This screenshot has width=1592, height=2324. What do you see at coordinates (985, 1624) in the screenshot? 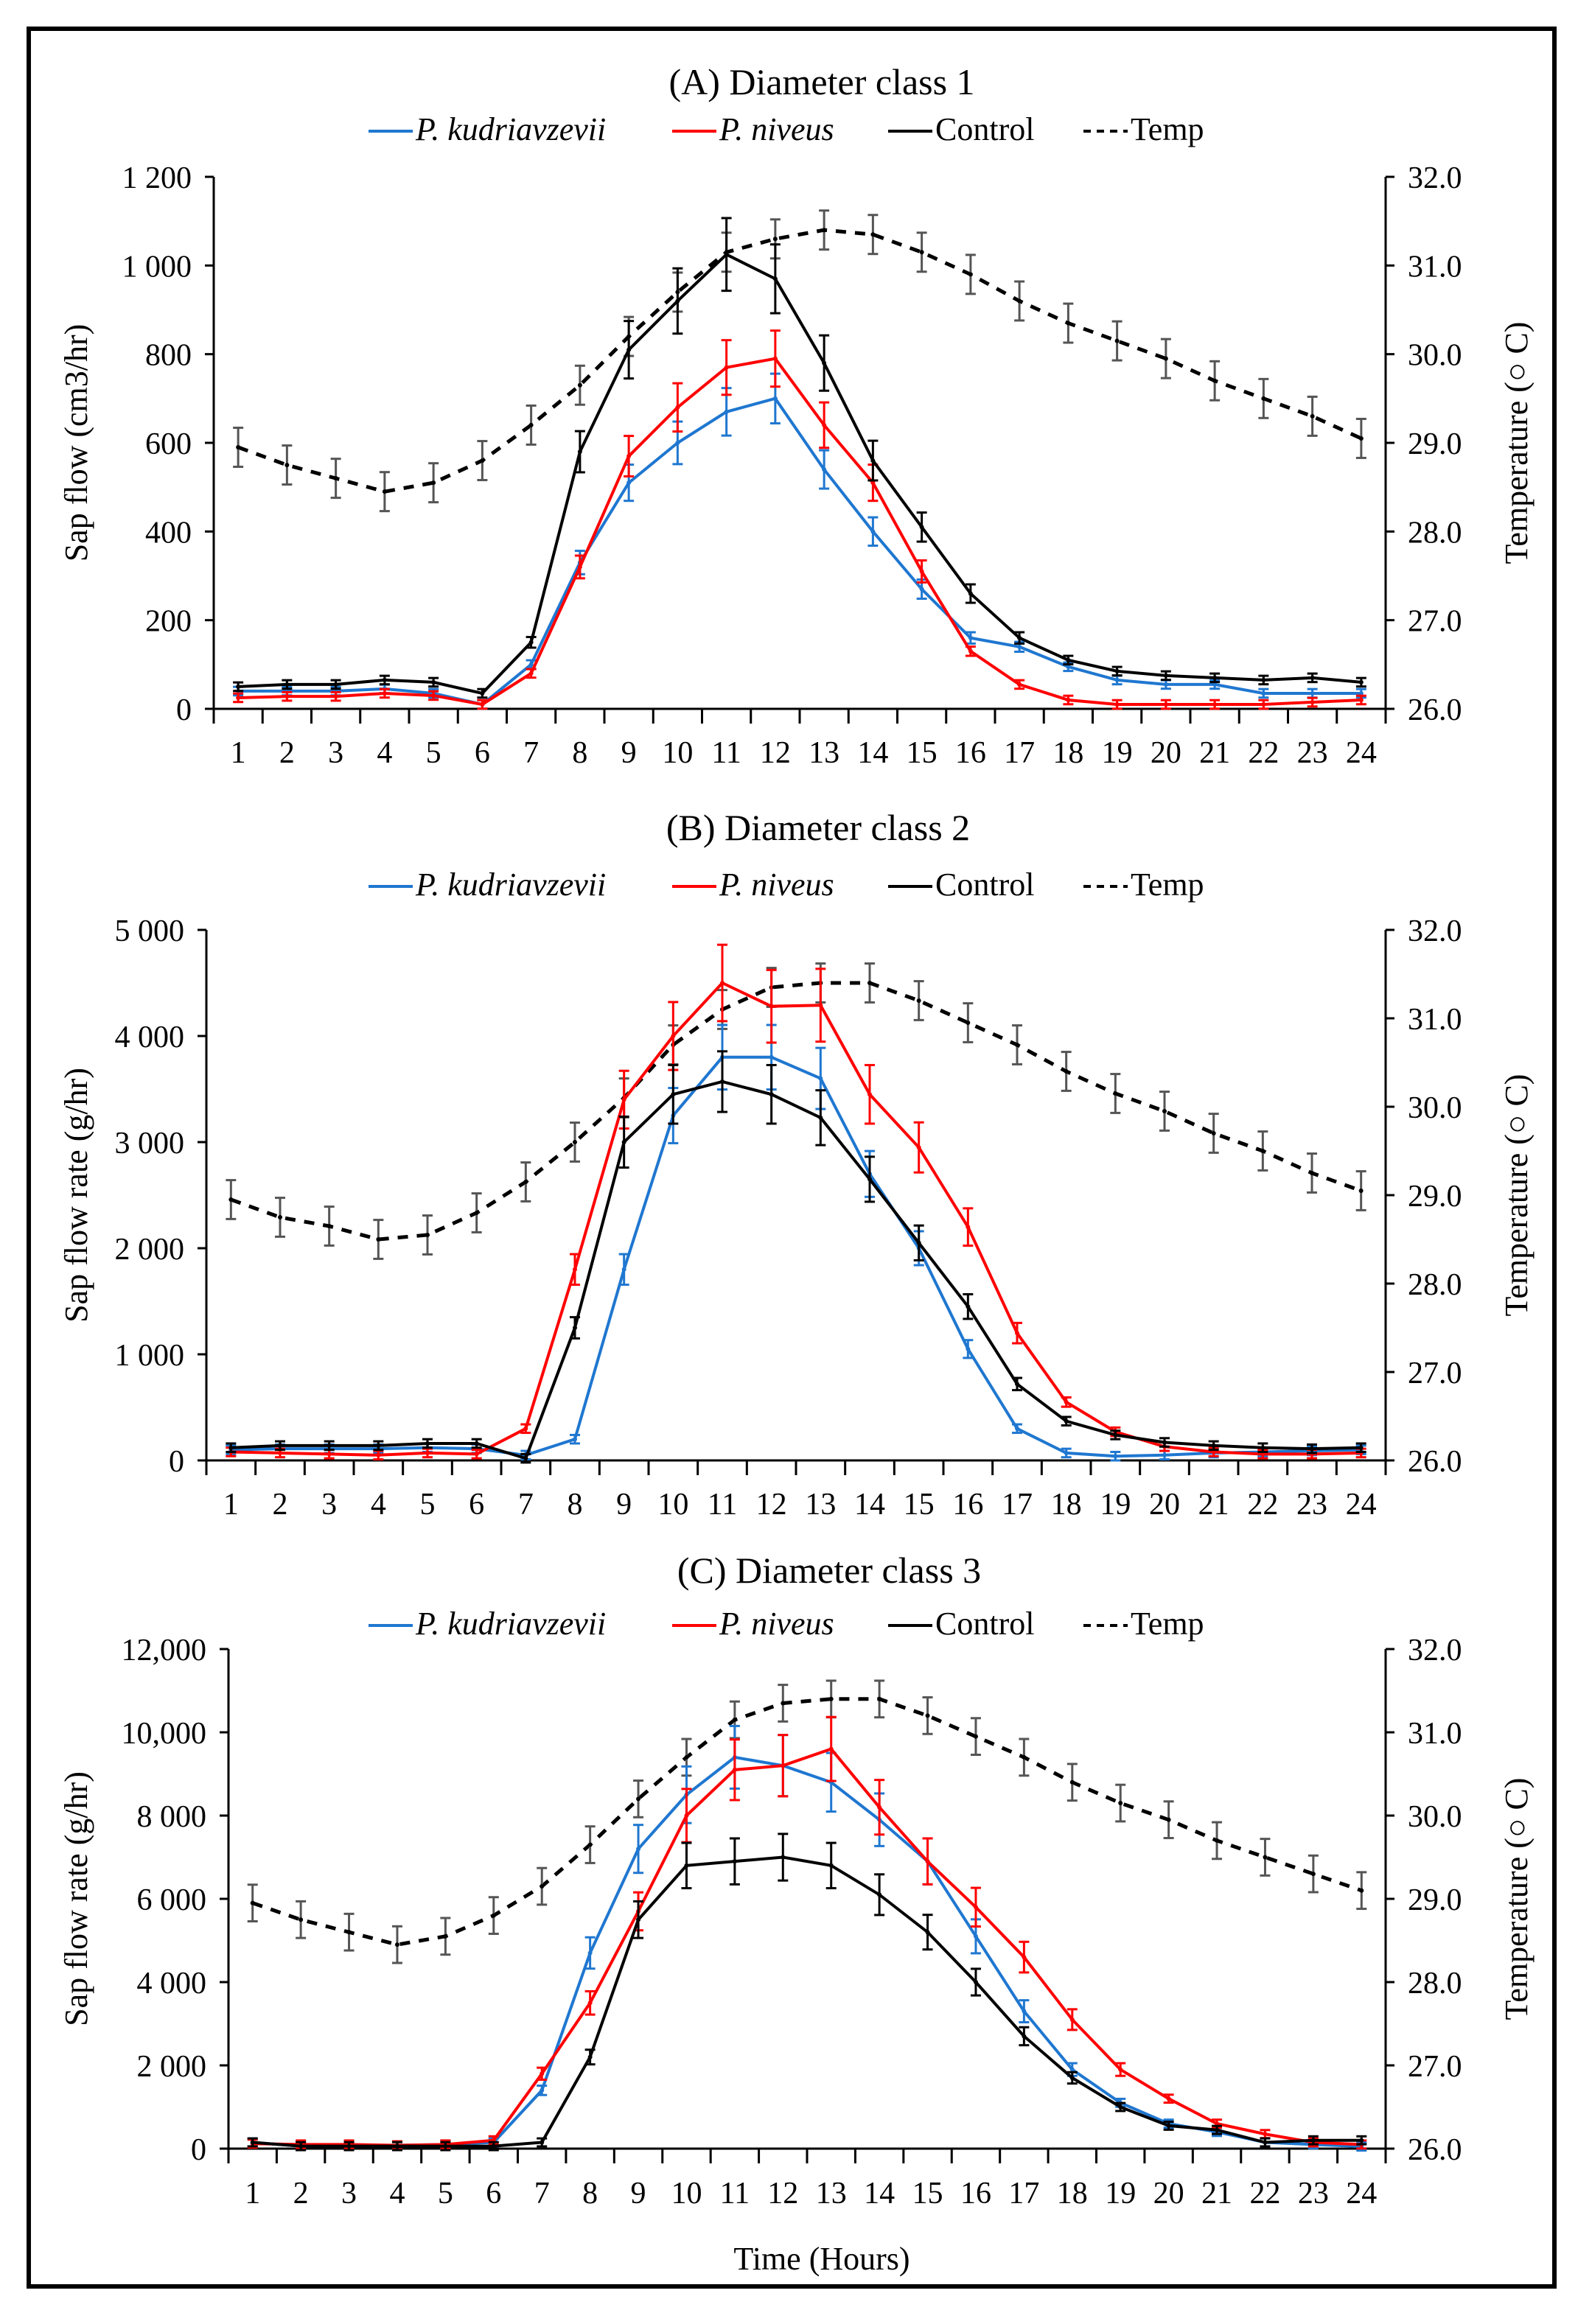
I see `legend-label: Control` at bounding box center [985, 1624].